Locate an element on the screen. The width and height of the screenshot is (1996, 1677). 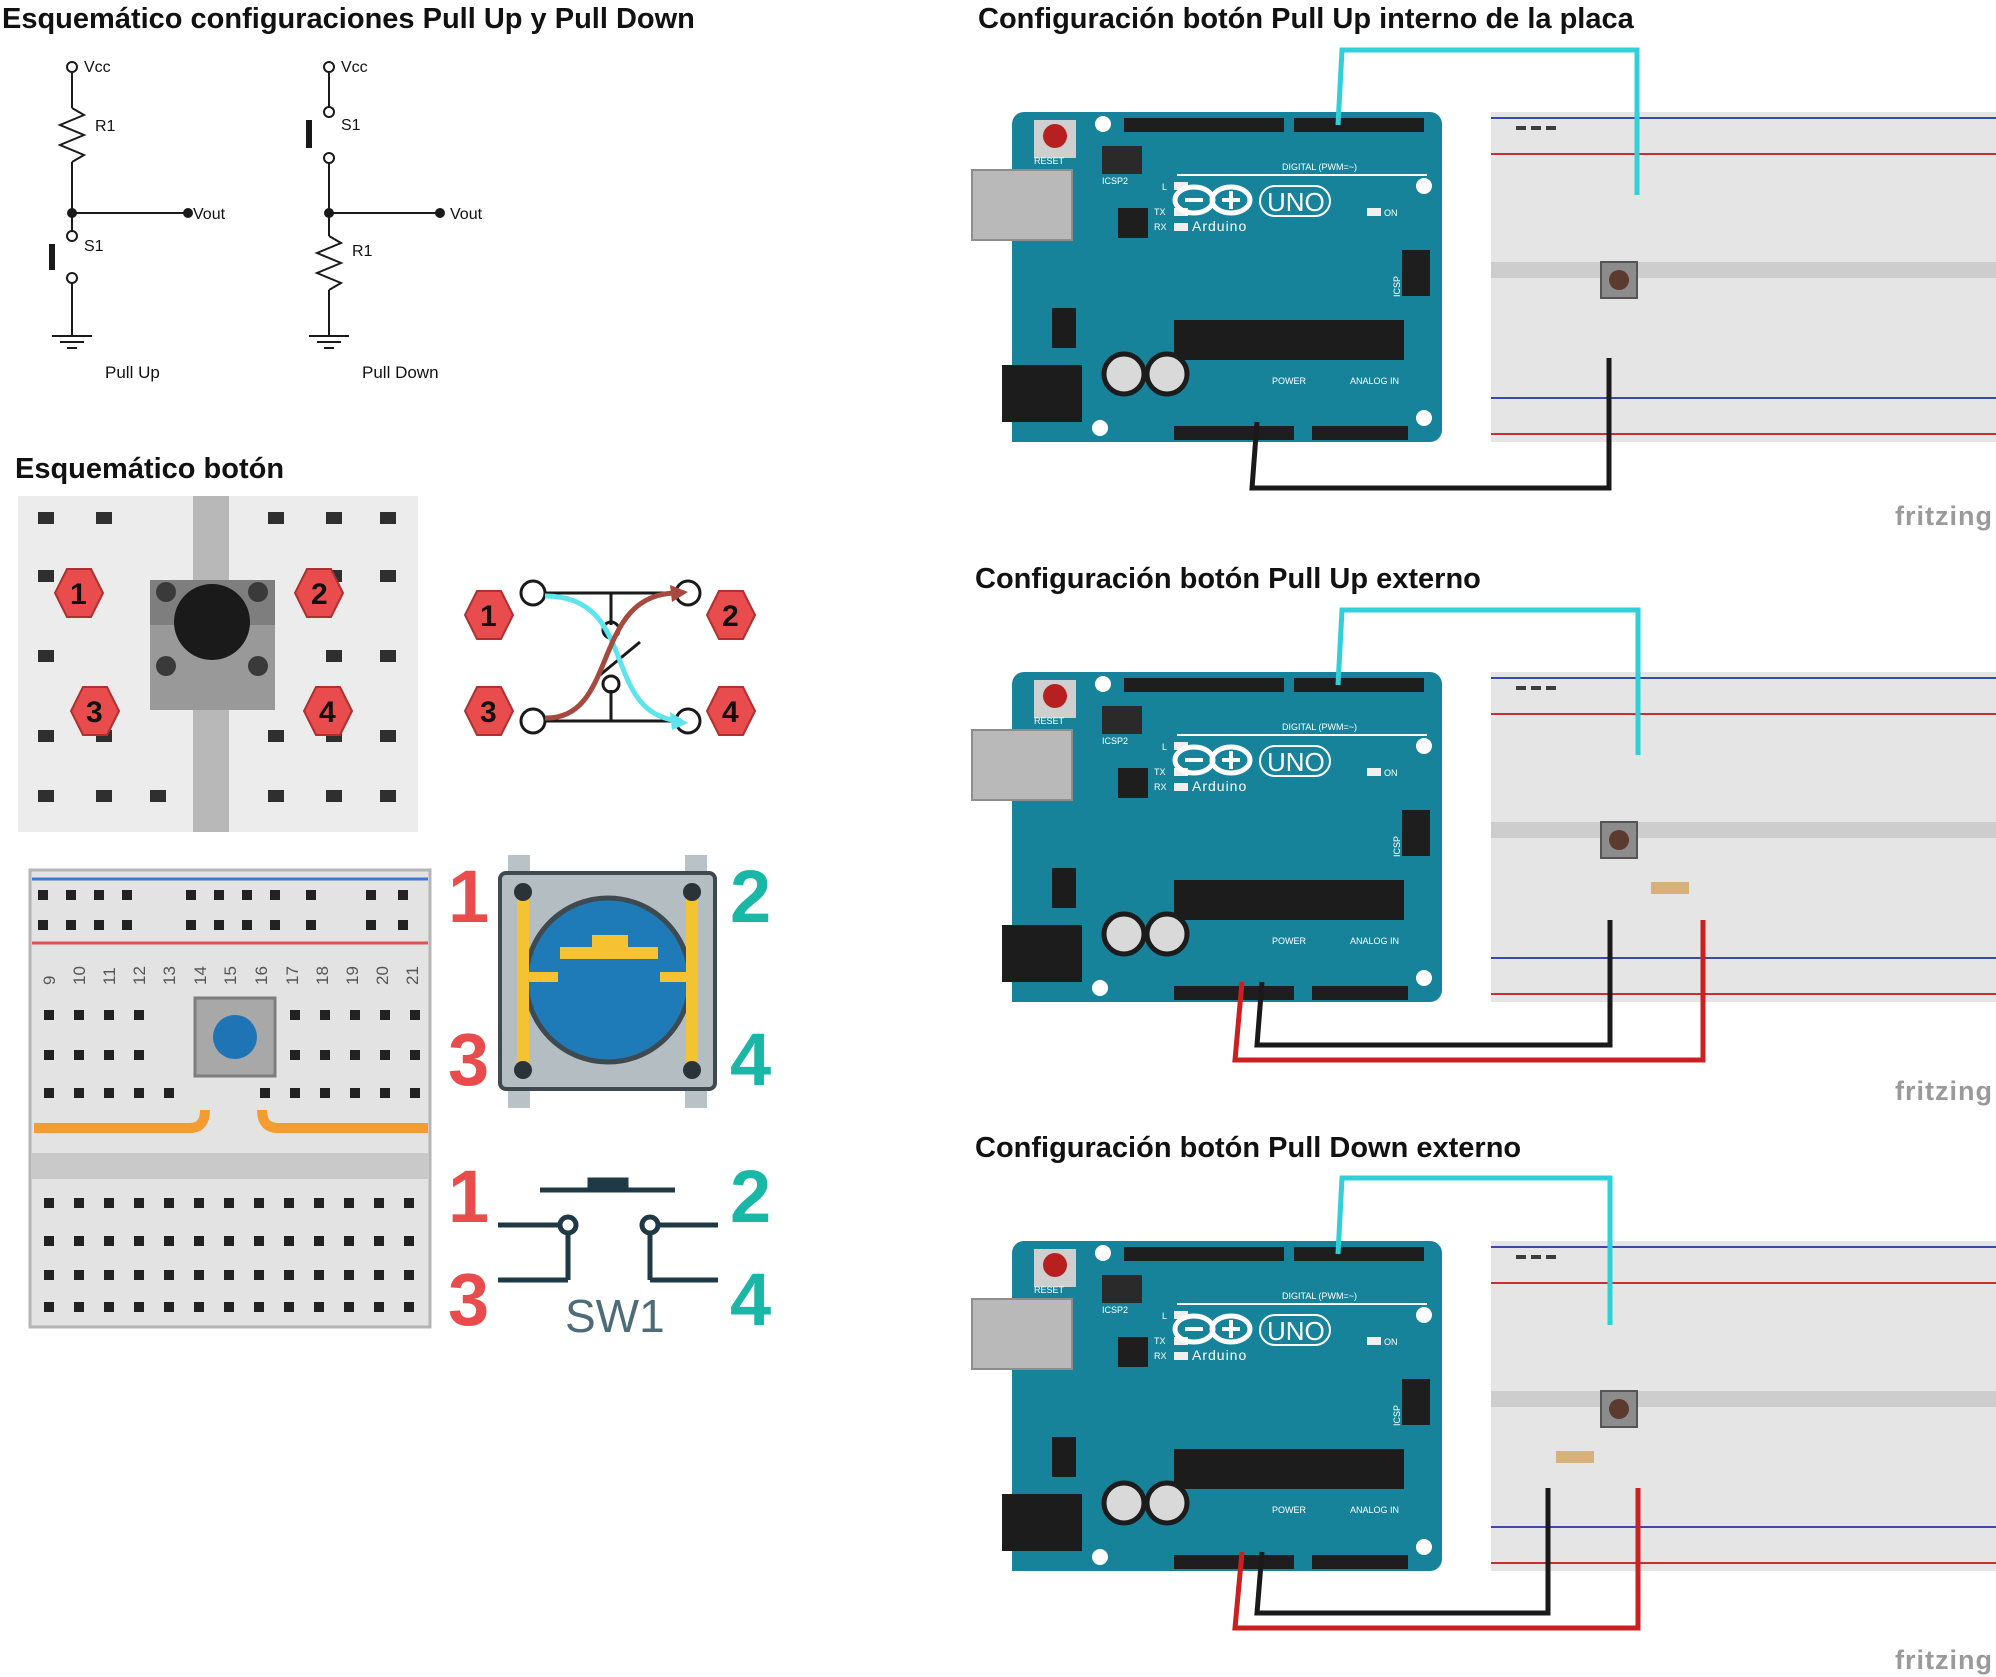
sw1-label: SW1 is located at coordinates (615, 1316).